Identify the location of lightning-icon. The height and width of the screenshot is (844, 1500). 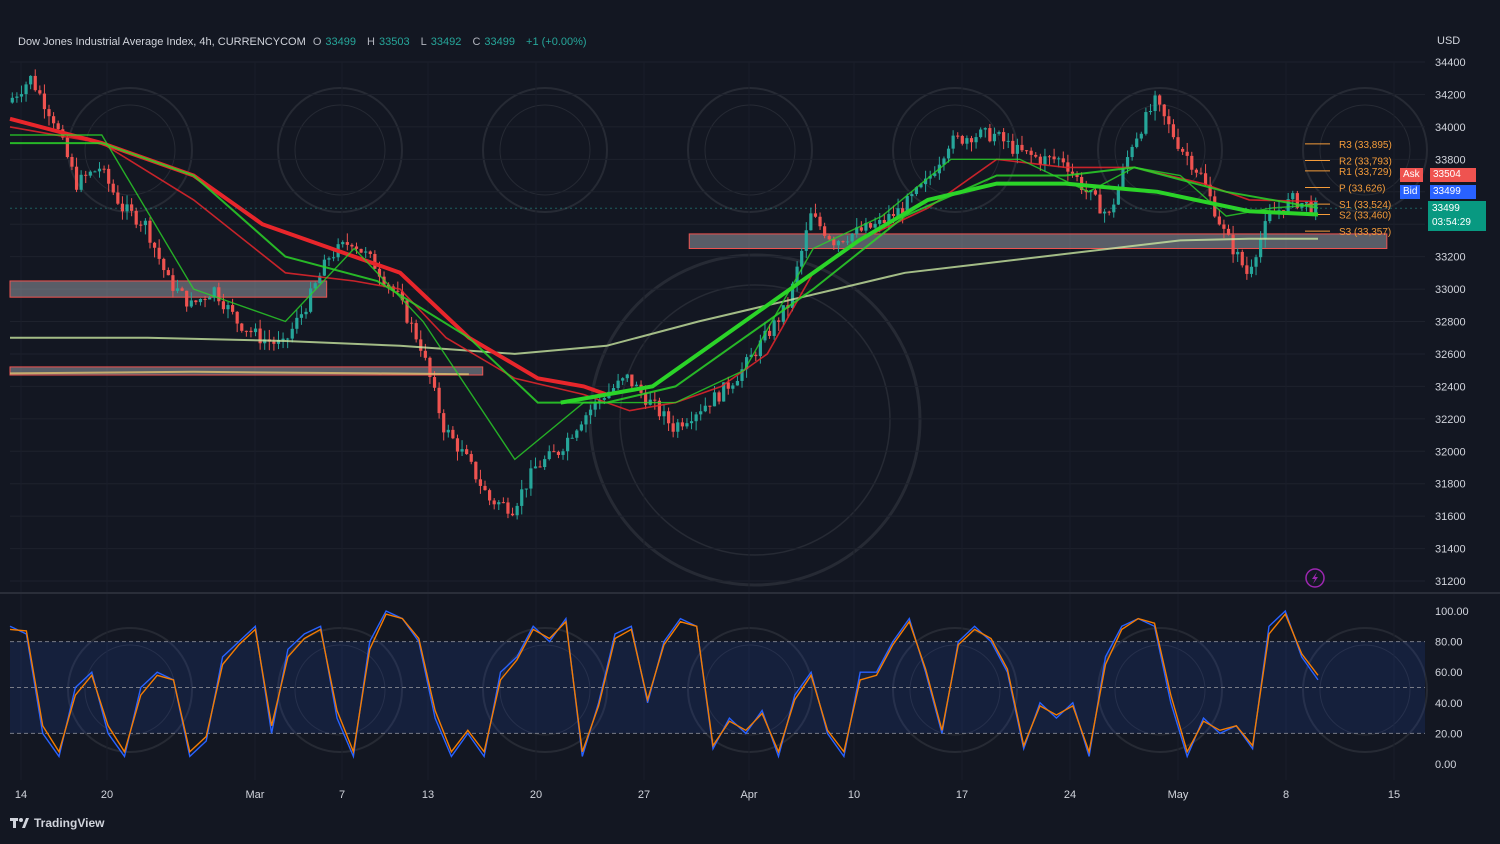
(1315, 578).